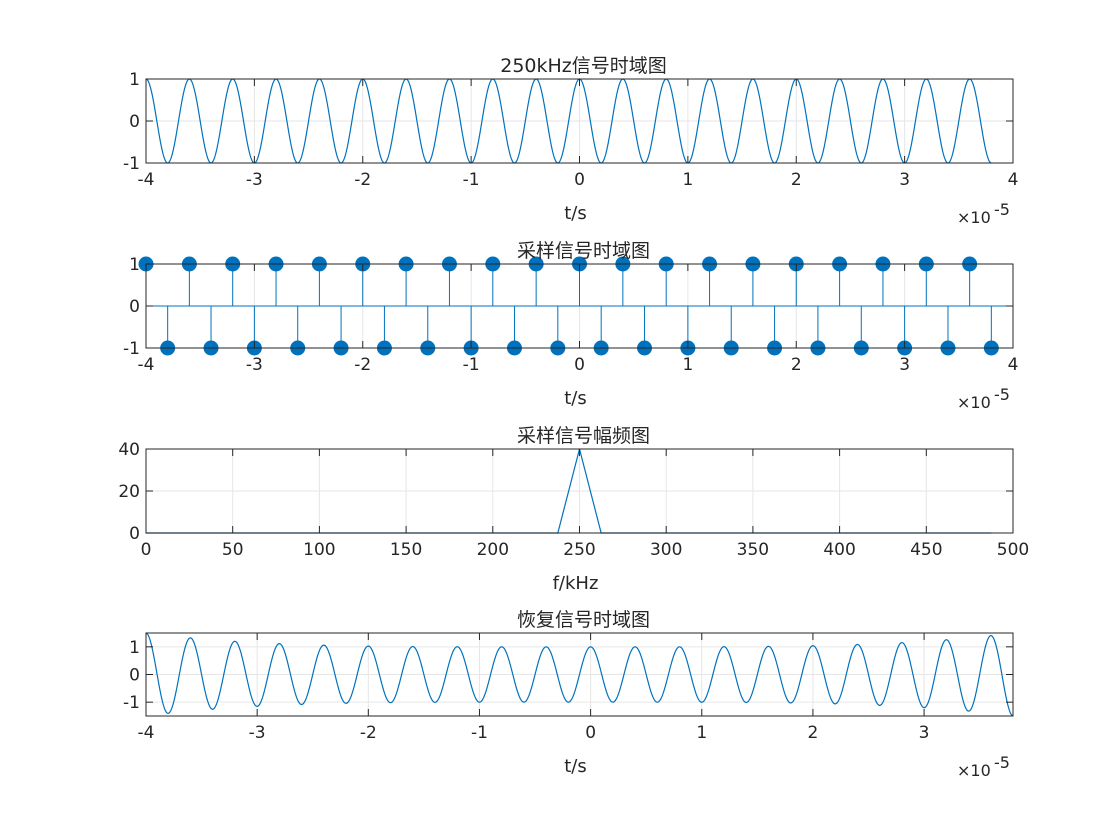  Describe the element at coordinates (233, 550) in the screenshot. I see `x-tick-label: 50` at that location.